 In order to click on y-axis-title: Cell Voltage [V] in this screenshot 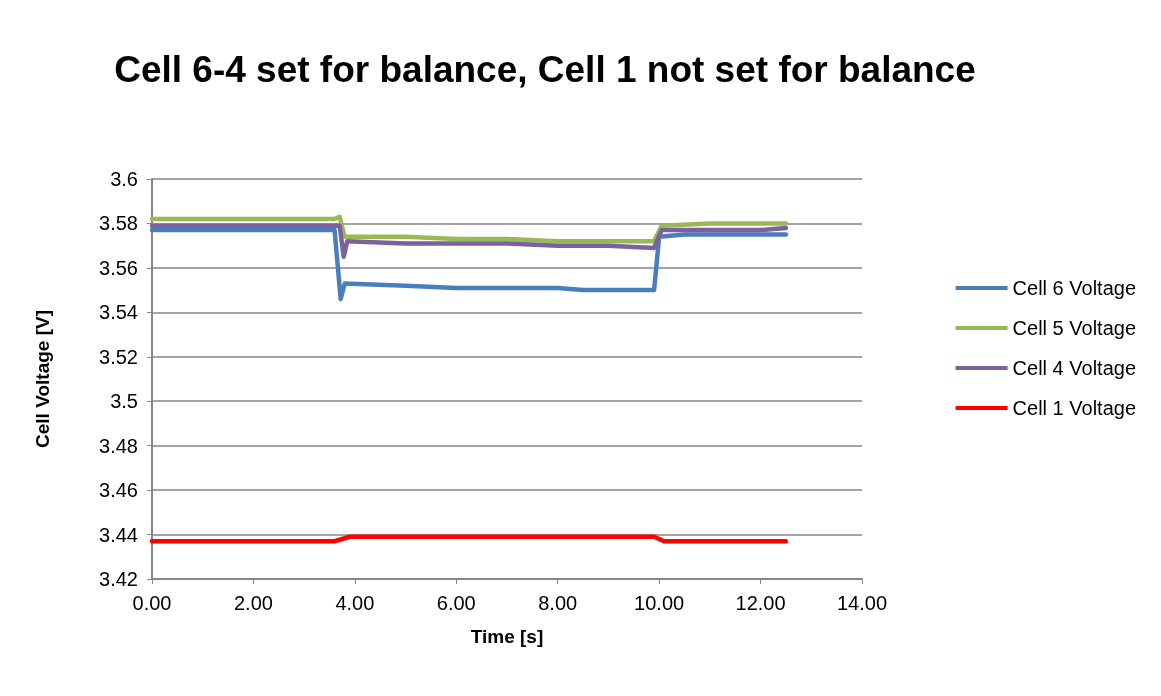, I will do `click(42, 379)`.